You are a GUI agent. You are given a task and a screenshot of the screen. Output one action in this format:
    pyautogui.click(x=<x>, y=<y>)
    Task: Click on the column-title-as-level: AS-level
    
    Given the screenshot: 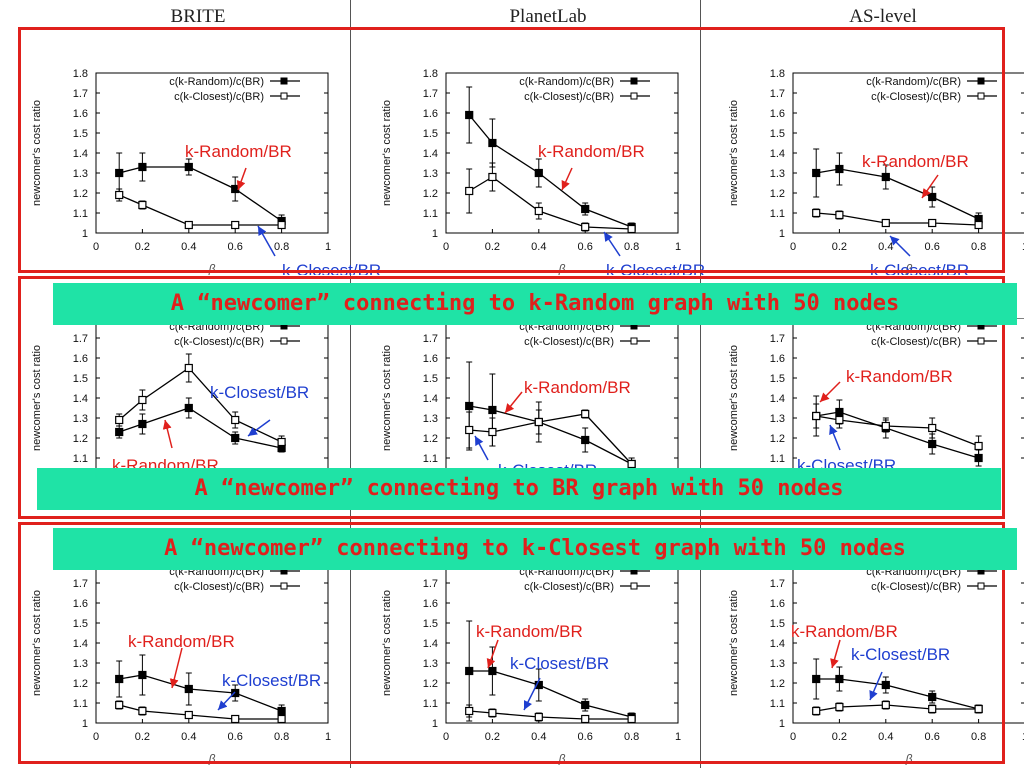 What is the action you would take?
    pyautogui.click(x=883, y=16)
    